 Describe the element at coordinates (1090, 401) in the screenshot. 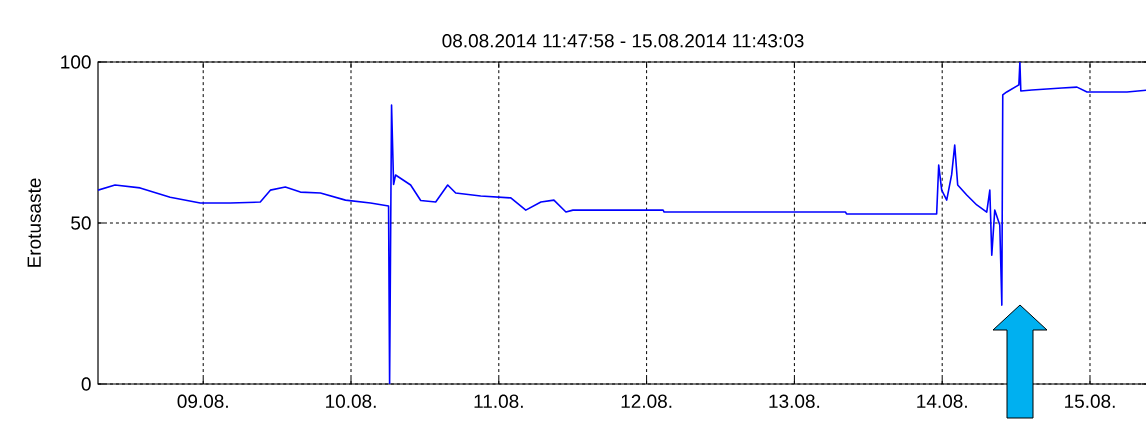

I see `x-tick-label: 15.08.` at that location.